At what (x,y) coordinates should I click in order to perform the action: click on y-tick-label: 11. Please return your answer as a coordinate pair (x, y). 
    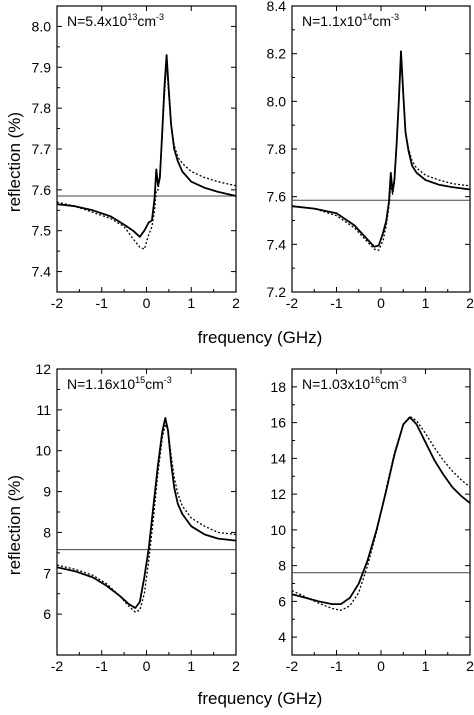
    Looking at the image, I should click on (43, 410).